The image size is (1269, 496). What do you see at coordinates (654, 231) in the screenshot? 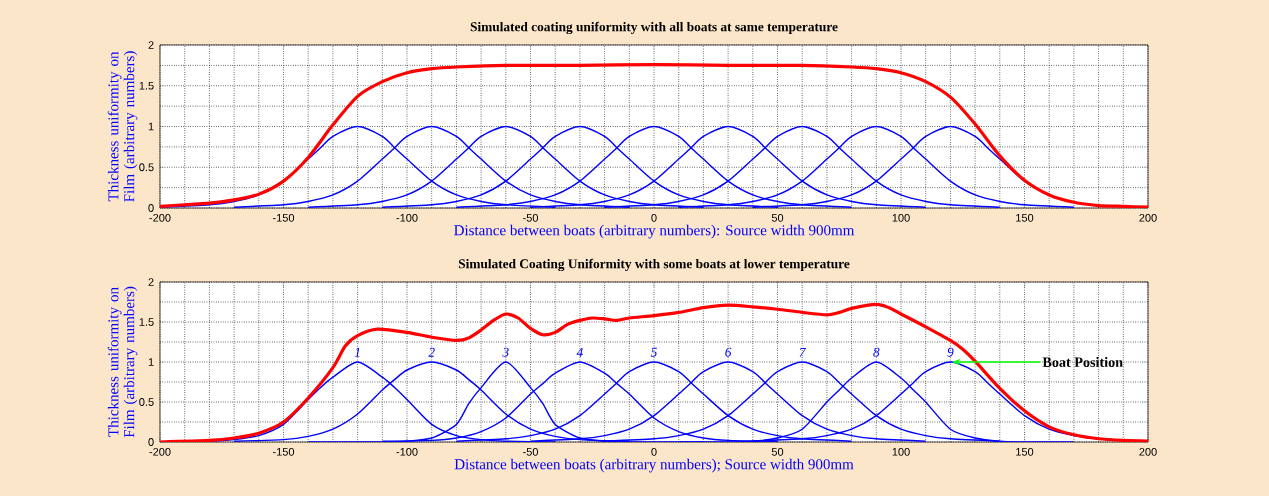
I see `x-axis-title: Distance between boats (arbitrary numbers): Source width 900mm` at bounding box center [654, 231].